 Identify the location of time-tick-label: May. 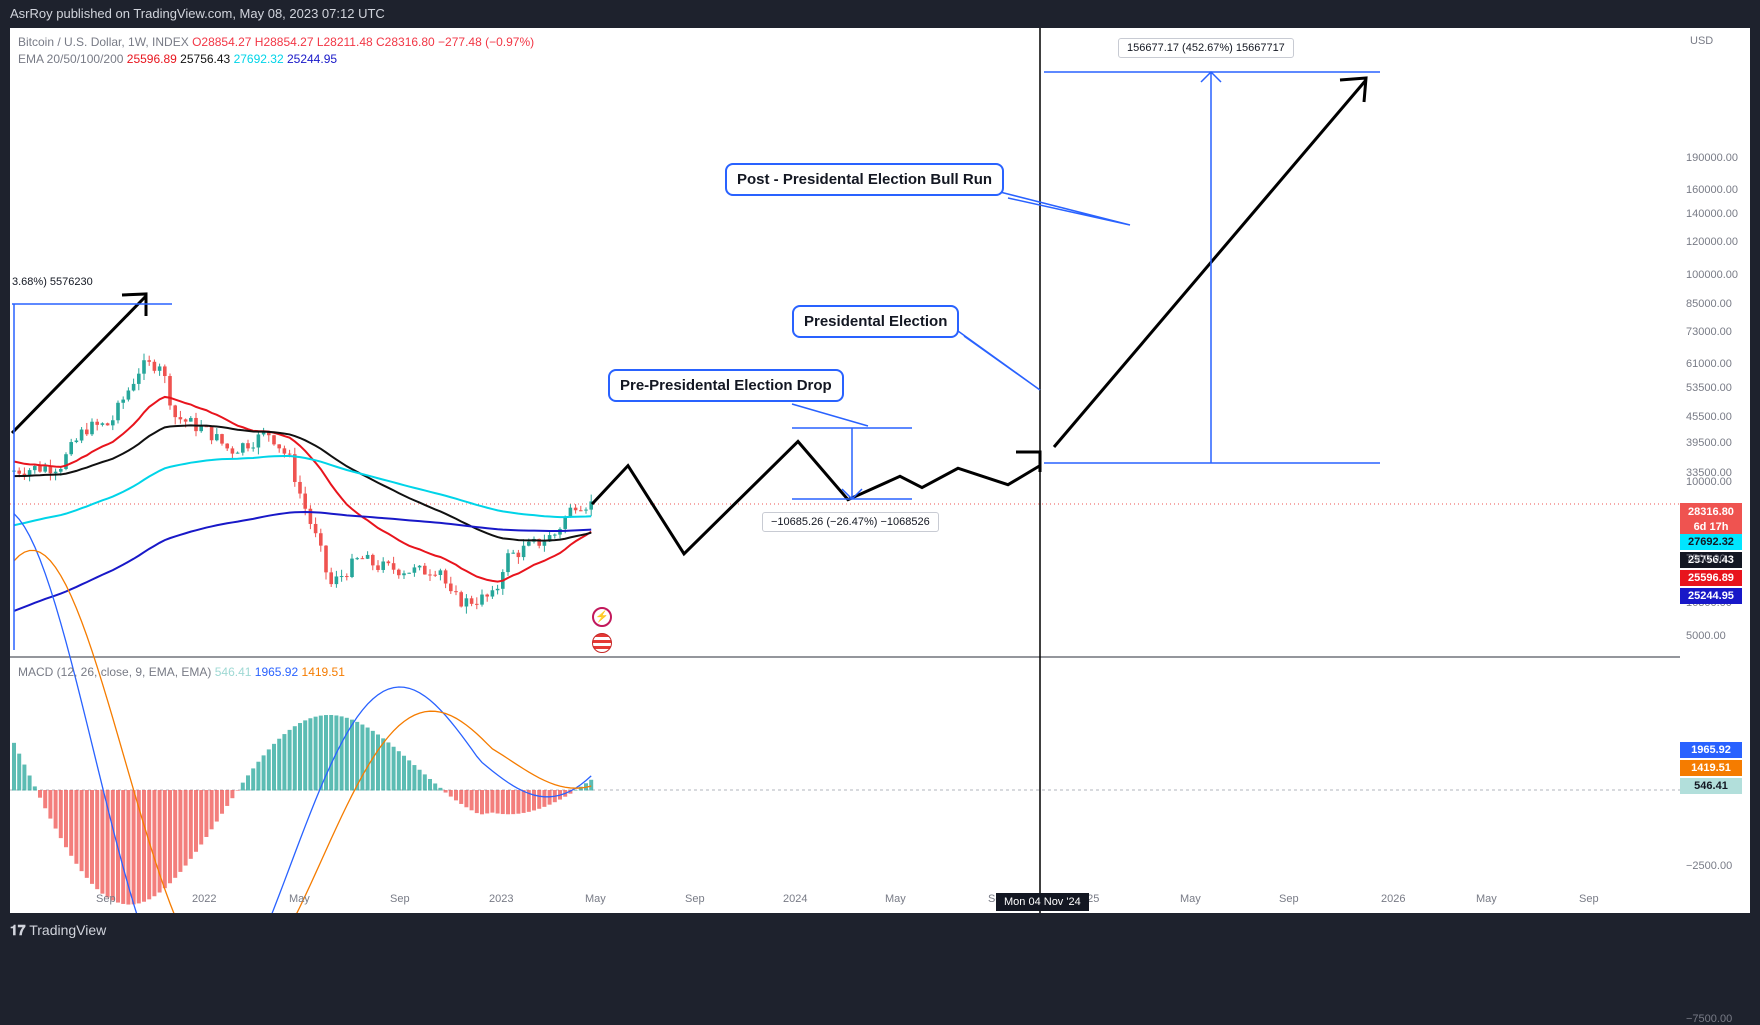
(1486, 899).